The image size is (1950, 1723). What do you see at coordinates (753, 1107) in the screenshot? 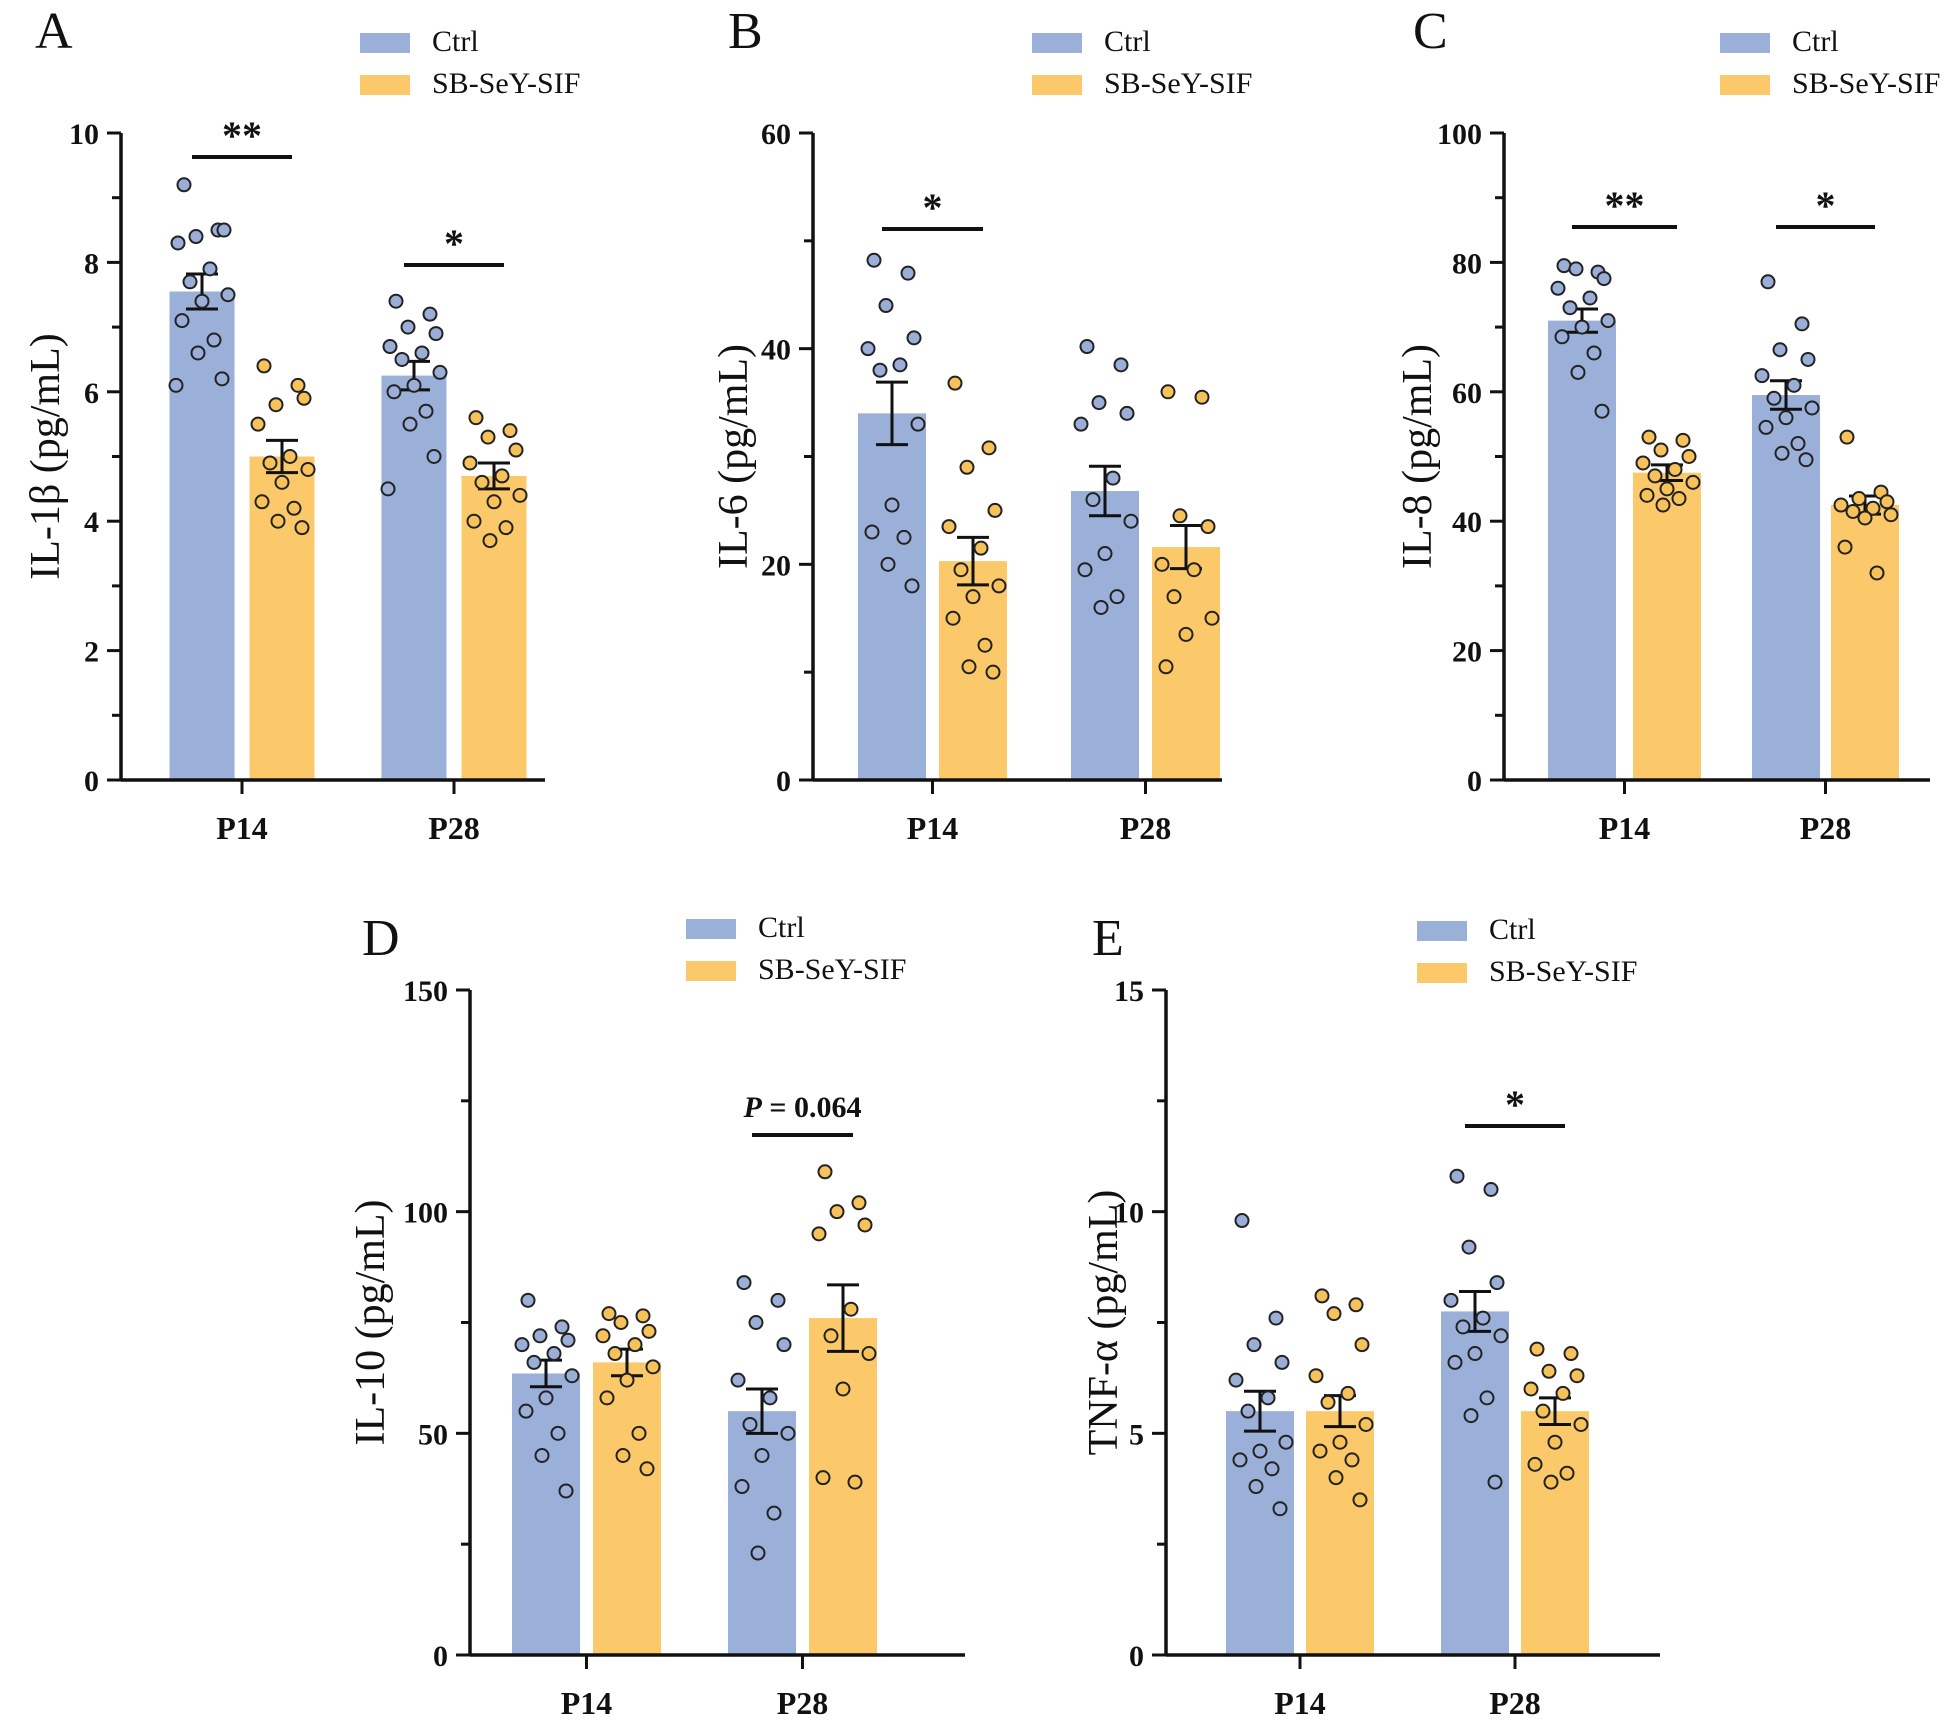
I see `p-symbol: P` at bounding box center [753, 1107].